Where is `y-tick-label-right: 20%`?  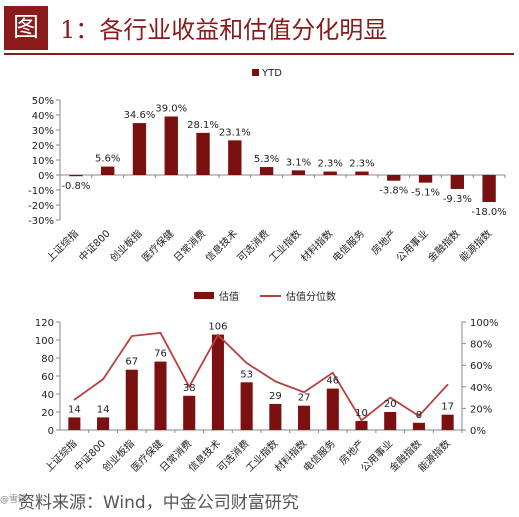
y-tick-label-right: 20% is located at coordinates (481, 409).